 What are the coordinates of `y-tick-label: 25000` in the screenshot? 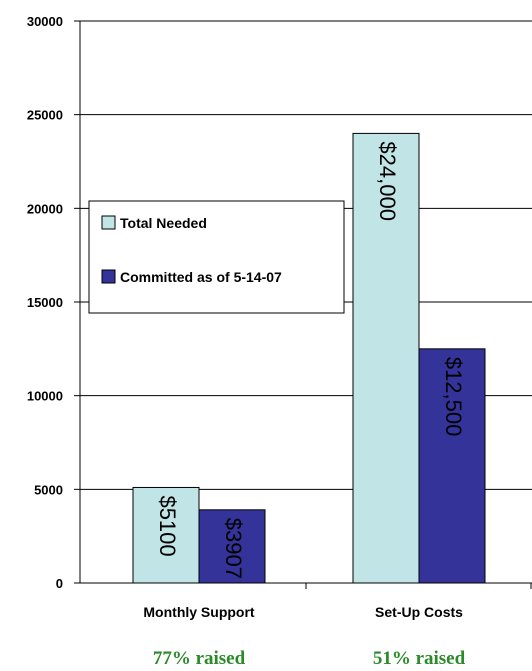 It's located at (45, 115).